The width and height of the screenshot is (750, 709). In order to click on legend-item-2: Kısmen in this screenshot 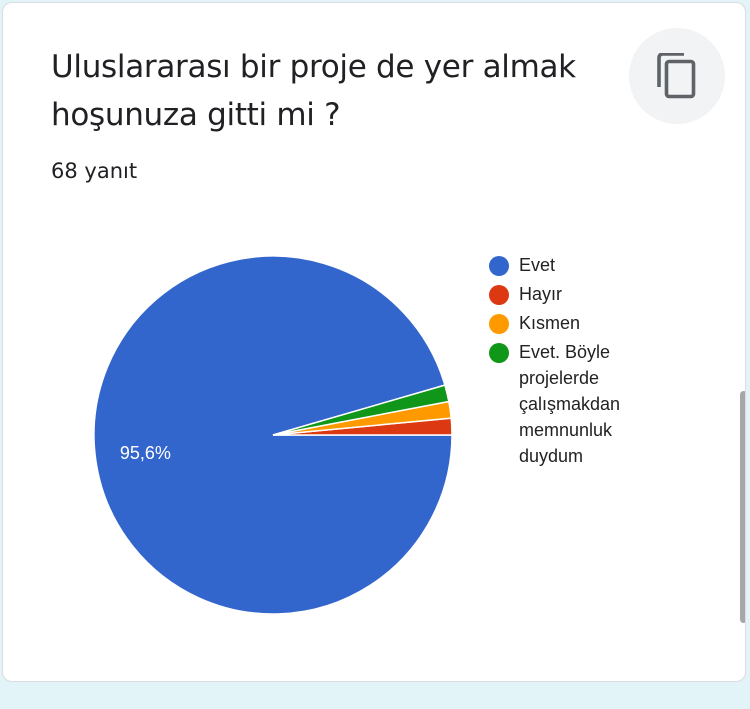, I will do `click(569, 324)`.